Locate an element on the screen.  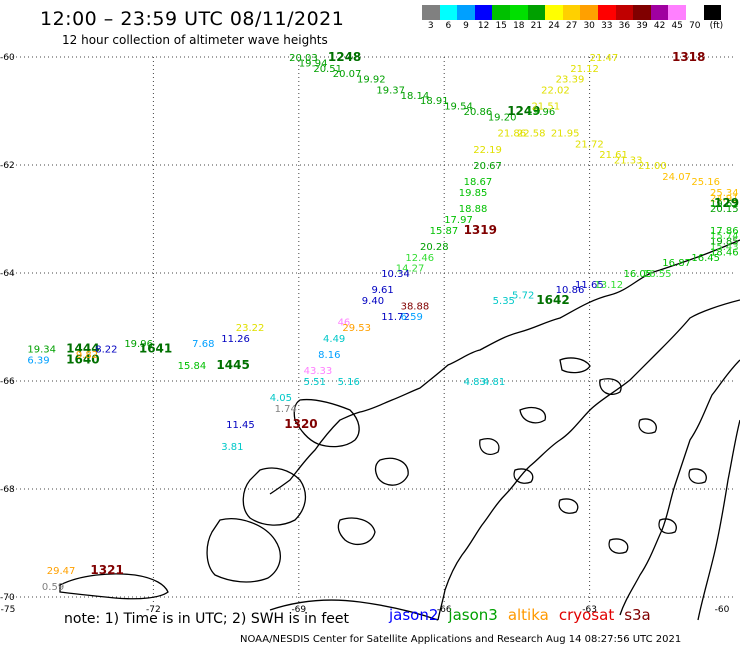
time-label: 1318 is located at coordinates (688, 57).